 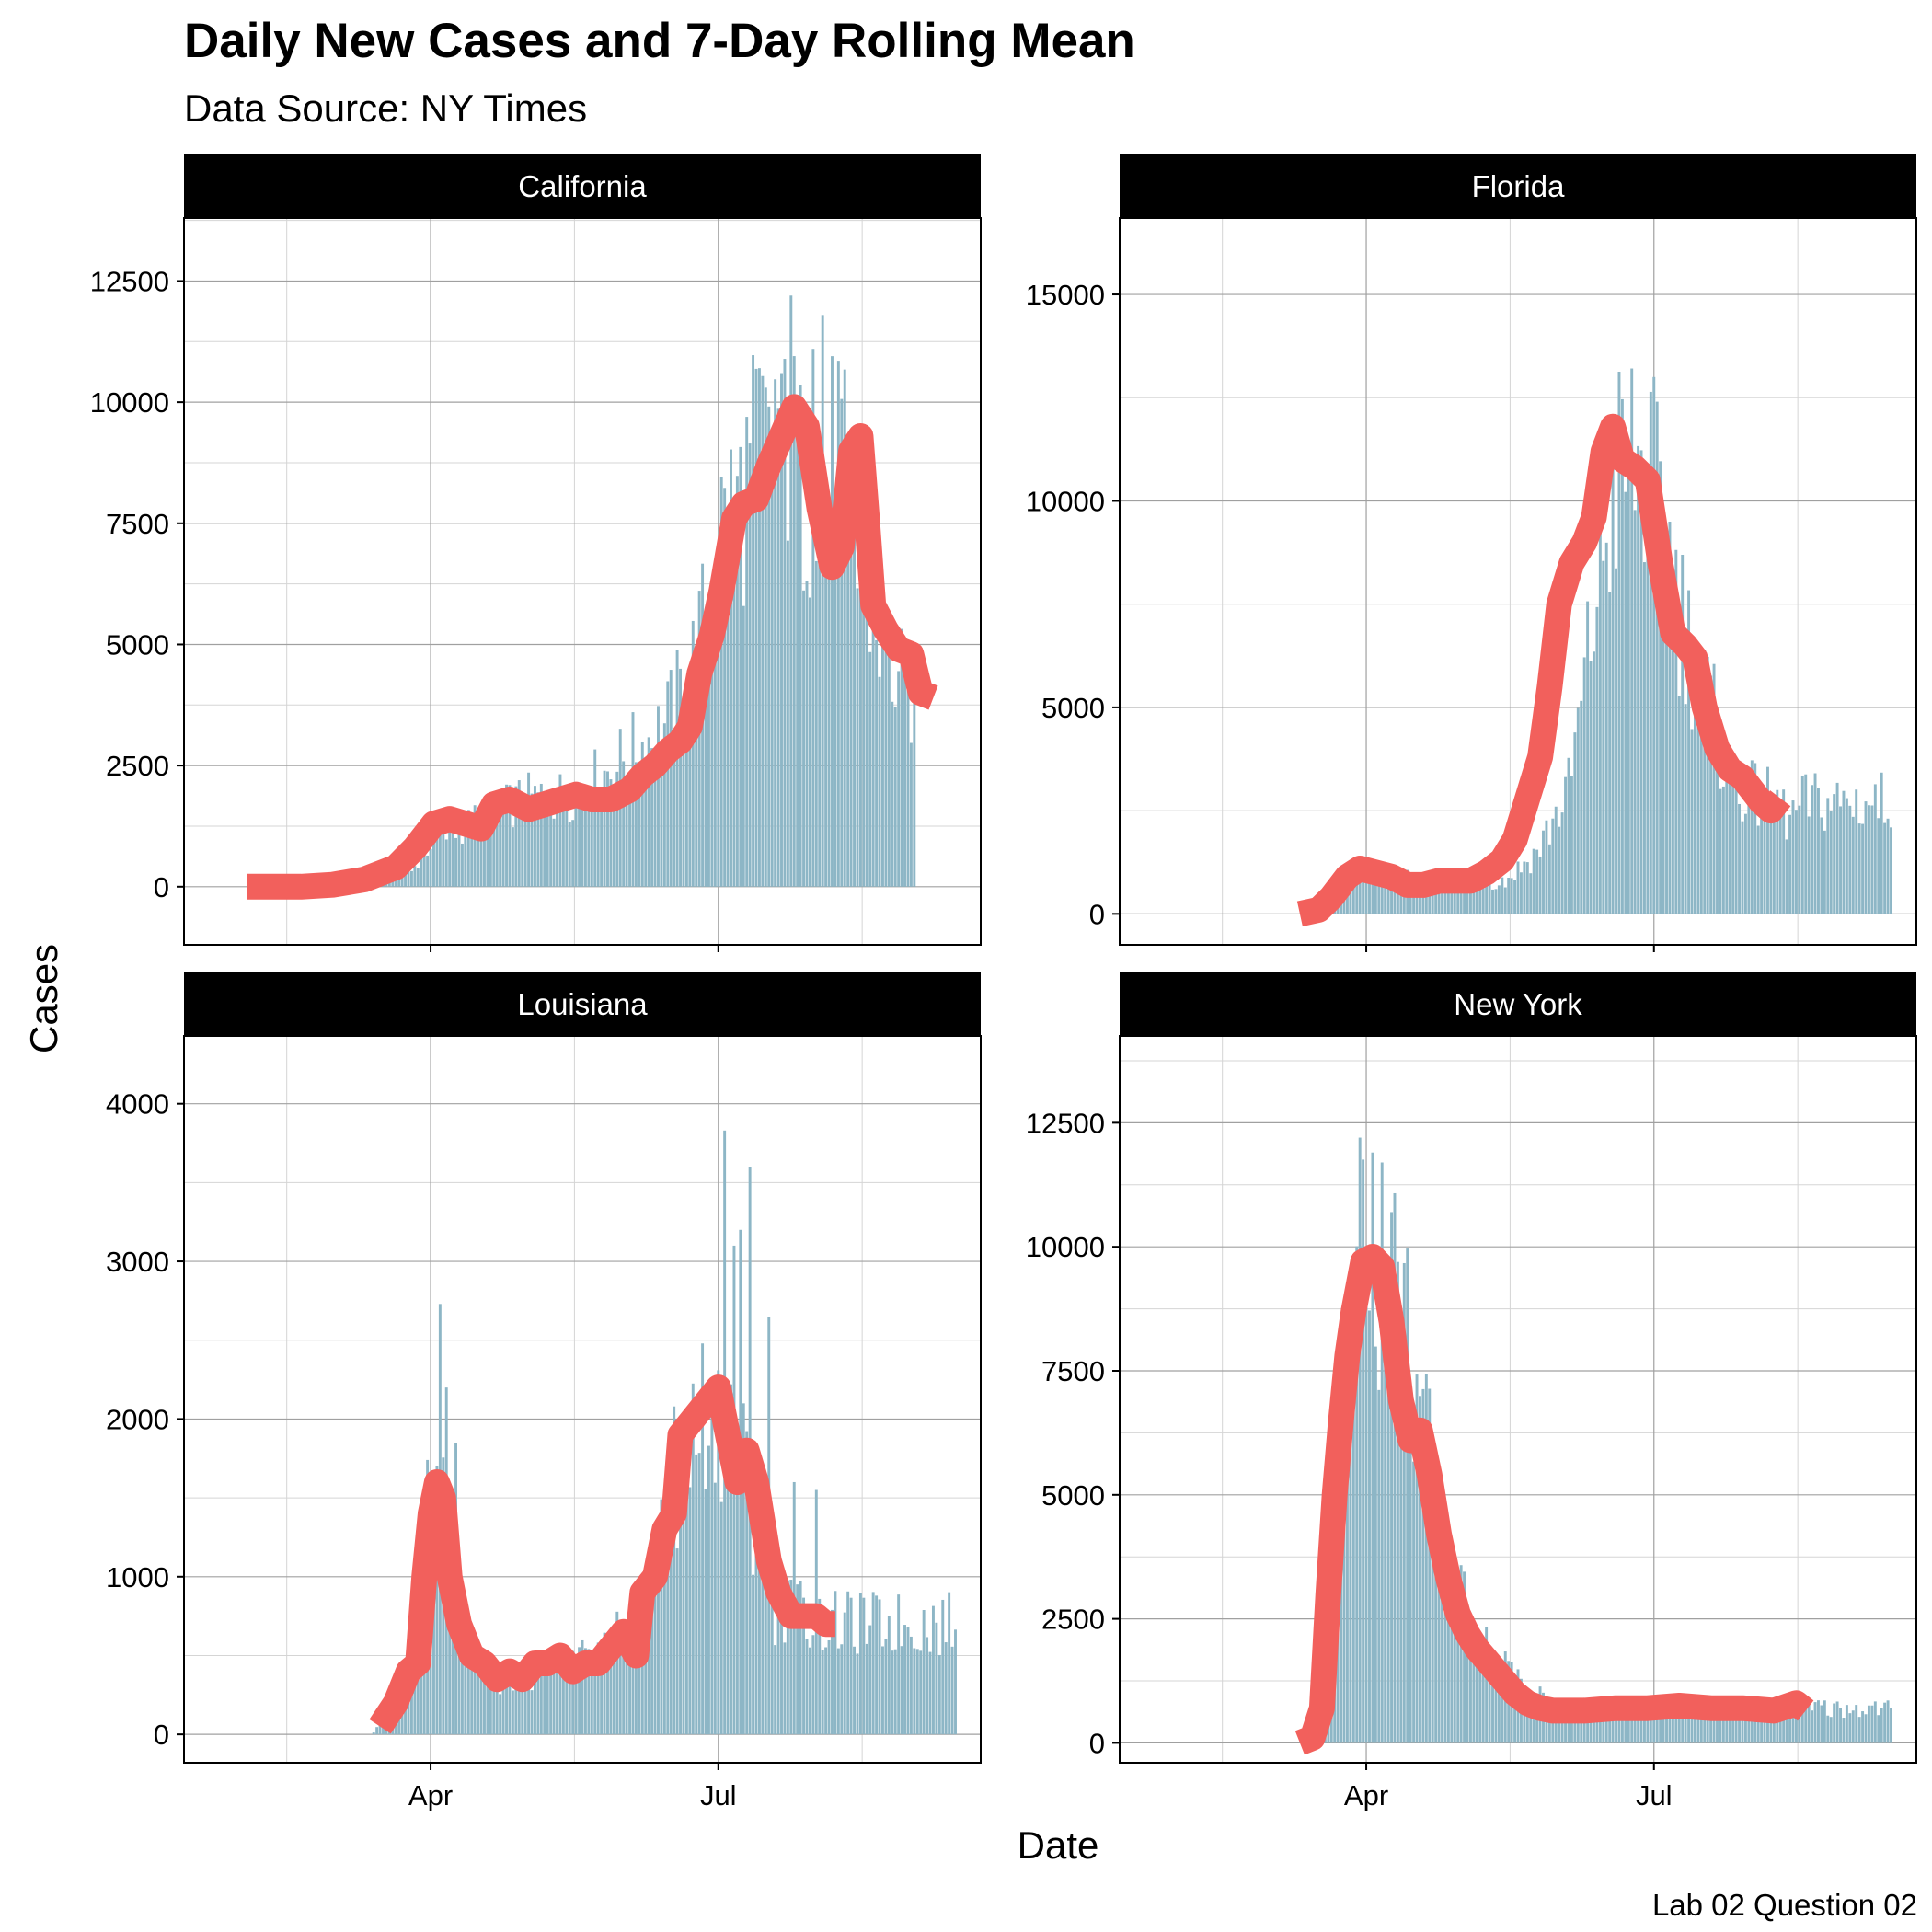 What do you see at coordinates (137, 1419) in the screenshot?
I see `y-tick-label: 2000` at bounding box center [137, 1419].